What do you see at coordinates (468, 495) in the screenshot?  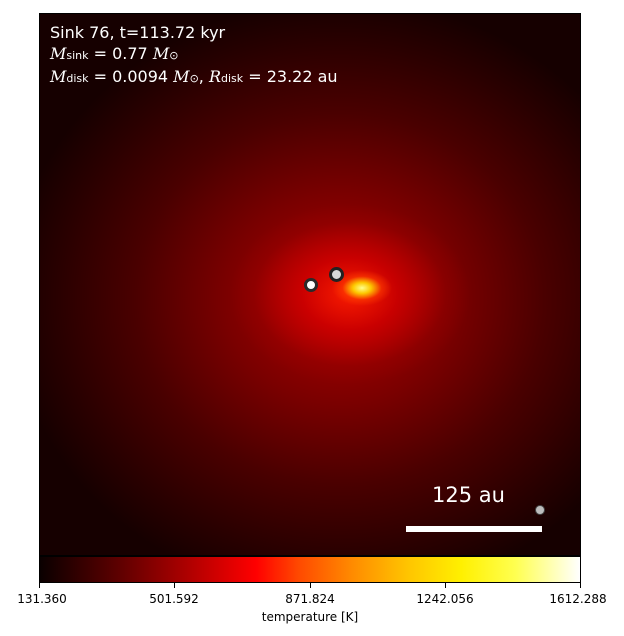 I see `scale-bar-label: 125 au` at bounding box center [468, 495].